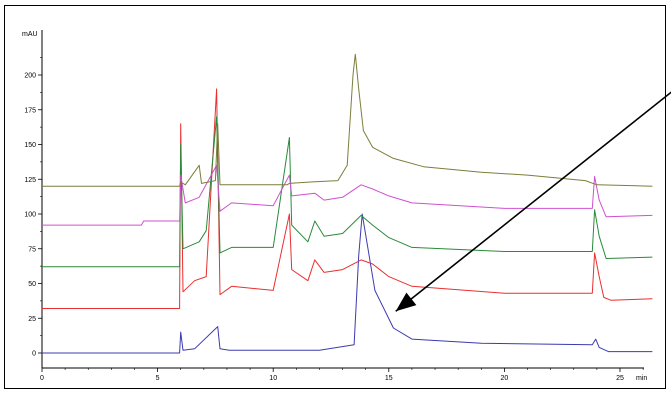 The width and height of the screenshot is (671, 395). Describe the element at coordinates (620, 378) in the screenshot. I see `x-tick-label: 25` at that location.